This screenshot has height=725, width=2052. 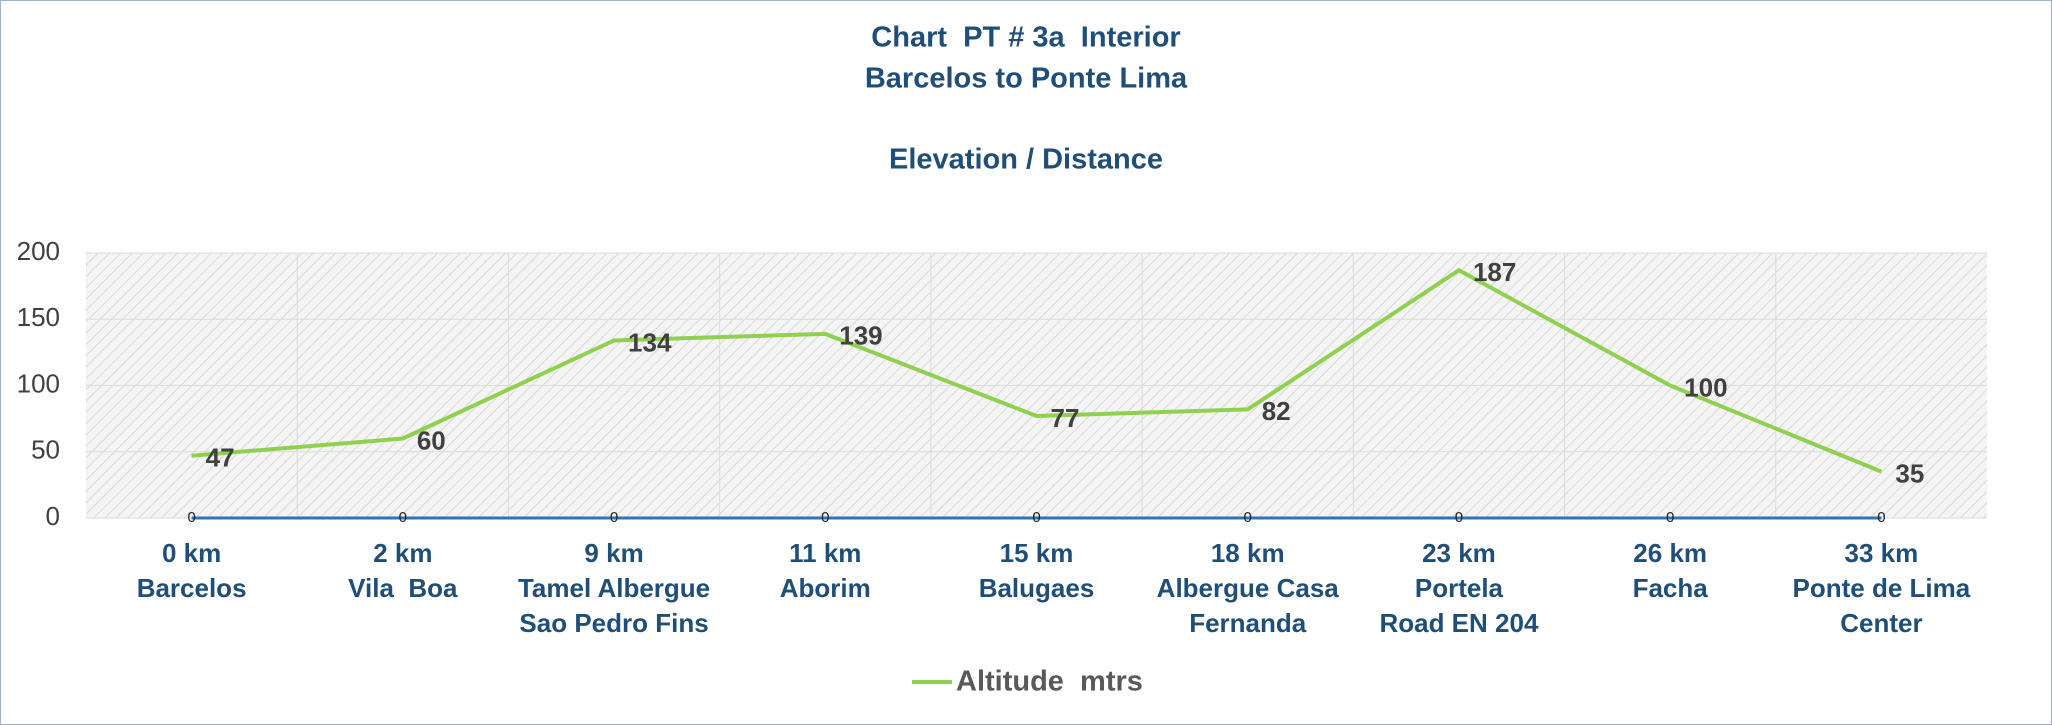 I want to click on data-label: 82, so click(x=1276, y=411).